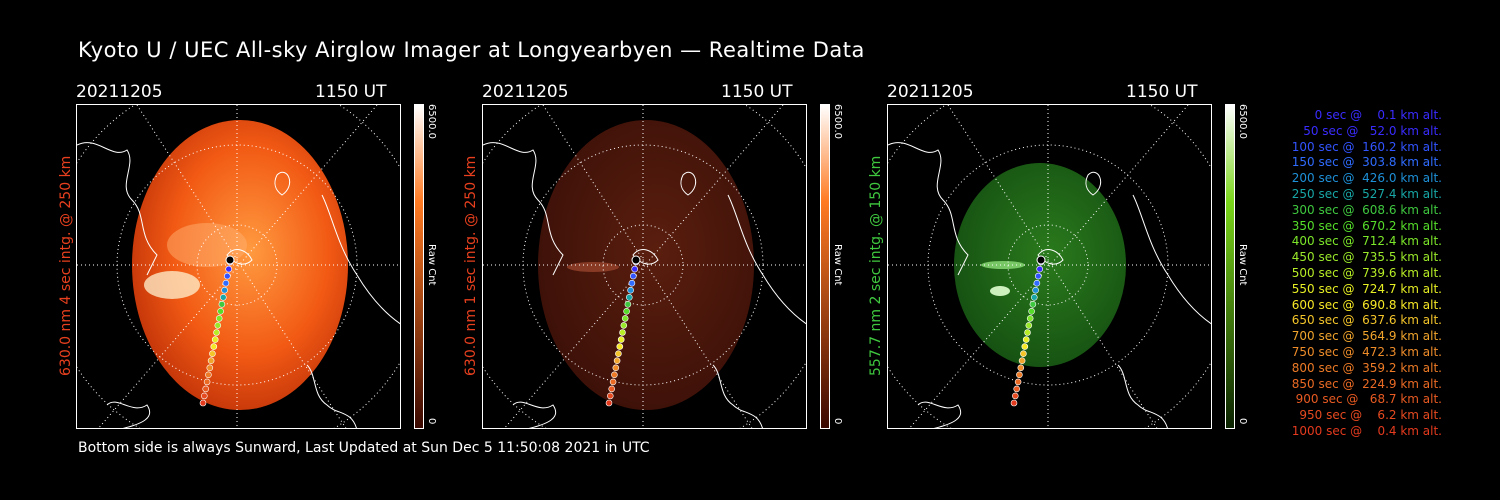  What do you see at coordinates (1364, 225) in the screenshot?
I see `legend-item: 350 sec @ 670.2 km alt.` at bounding box center [1364, 225].